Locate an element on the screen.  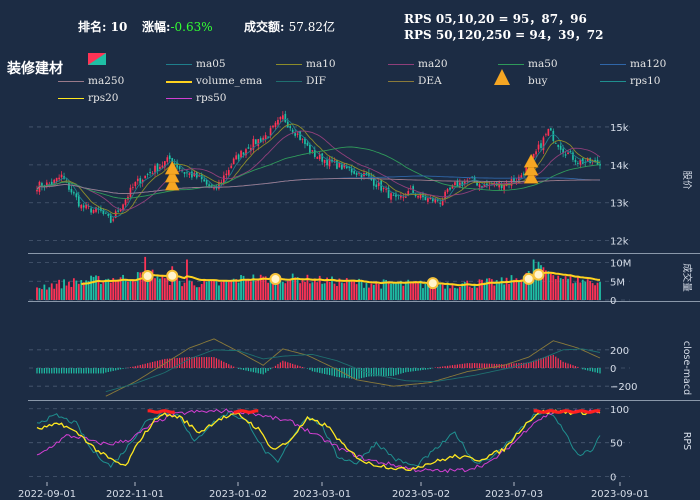
macd-panel: −200 0 200 close-macd is located at coordinates (360, 367).